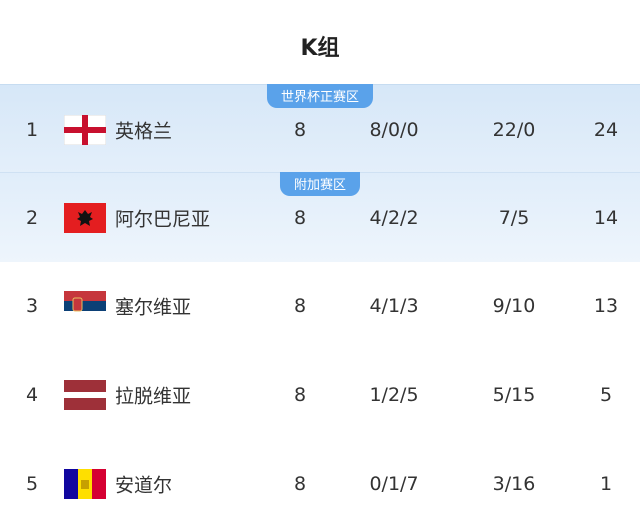  What do you see at coordinates (606, 394) in the screenshot?
I see `points: 5` at bounding box center [606, 394].